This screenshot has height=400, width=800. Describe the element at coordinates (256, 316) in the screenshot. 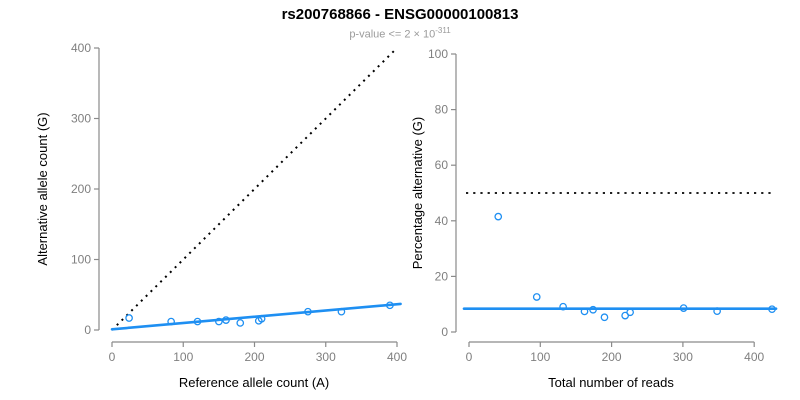

I see `fit-line` at that location.